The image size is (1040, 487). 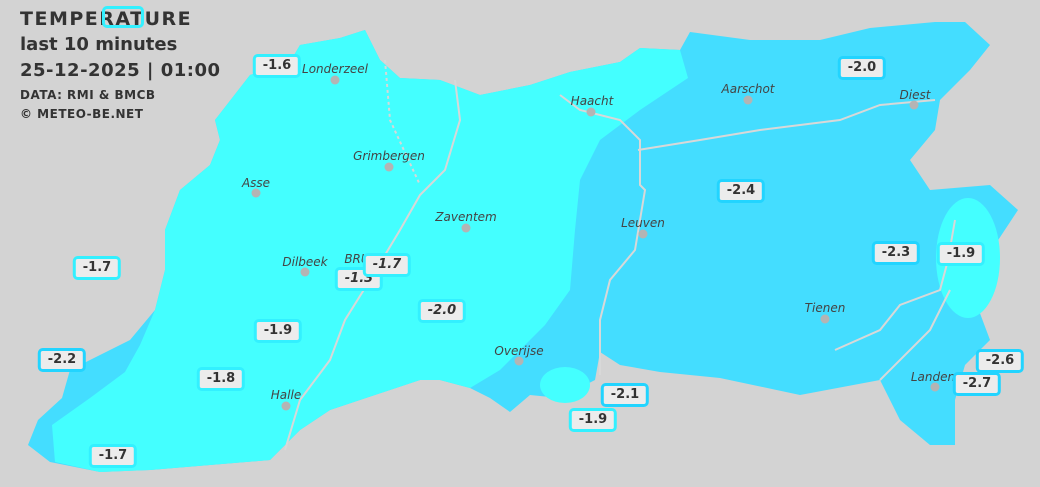 I want to click on city-label: Landen, so click(x=933, y=377).